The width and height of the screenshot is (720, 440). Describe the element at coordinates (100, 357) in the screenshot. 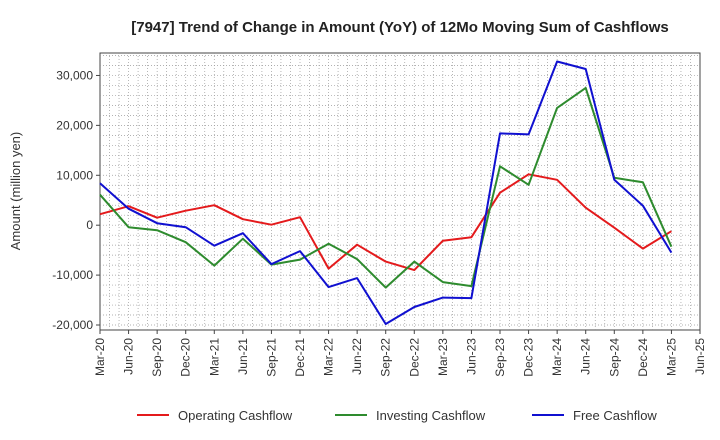

I see `x-tick-label: Mar-20` at that location.